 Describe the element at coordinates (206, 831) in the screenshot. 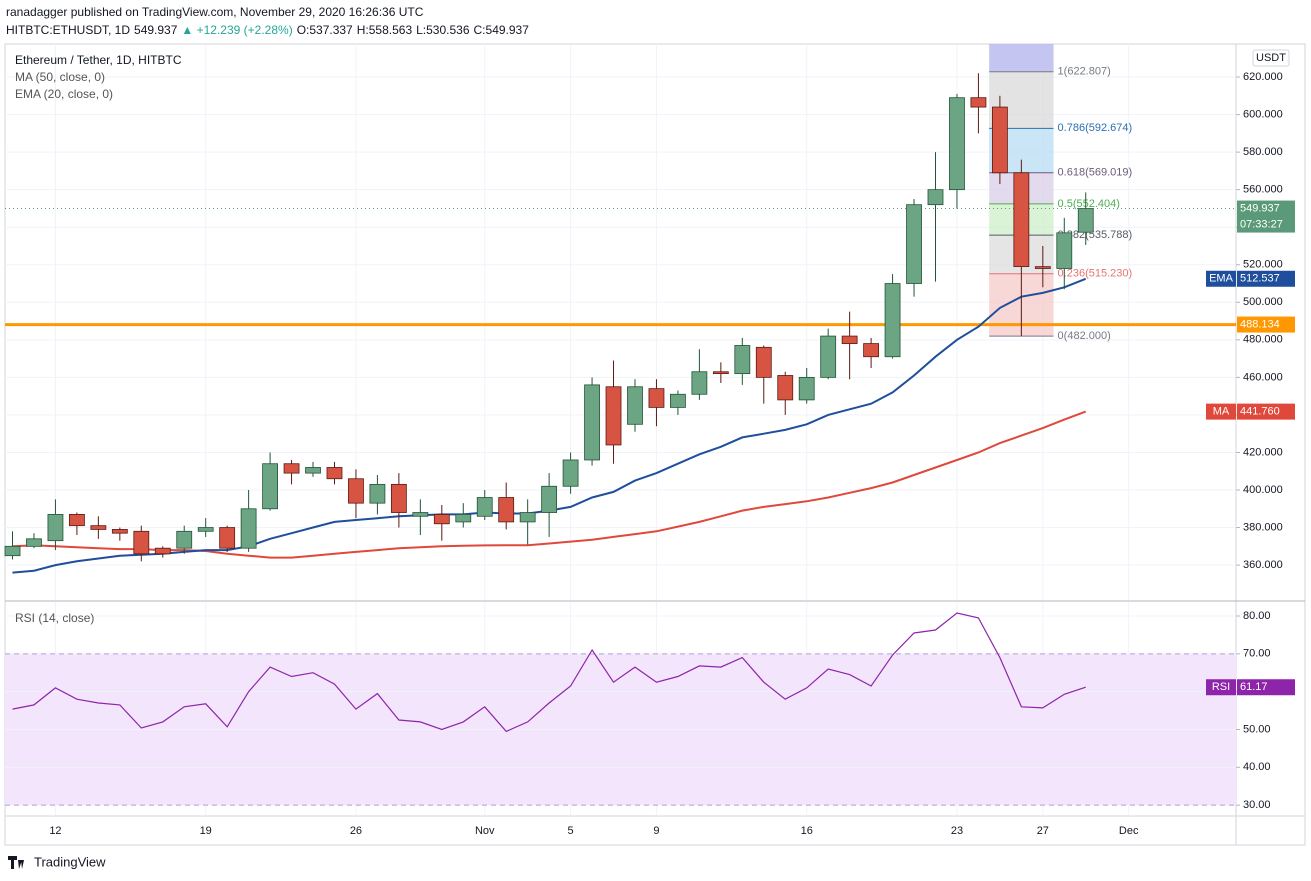

I see `x-tick-label: 19` at that location.